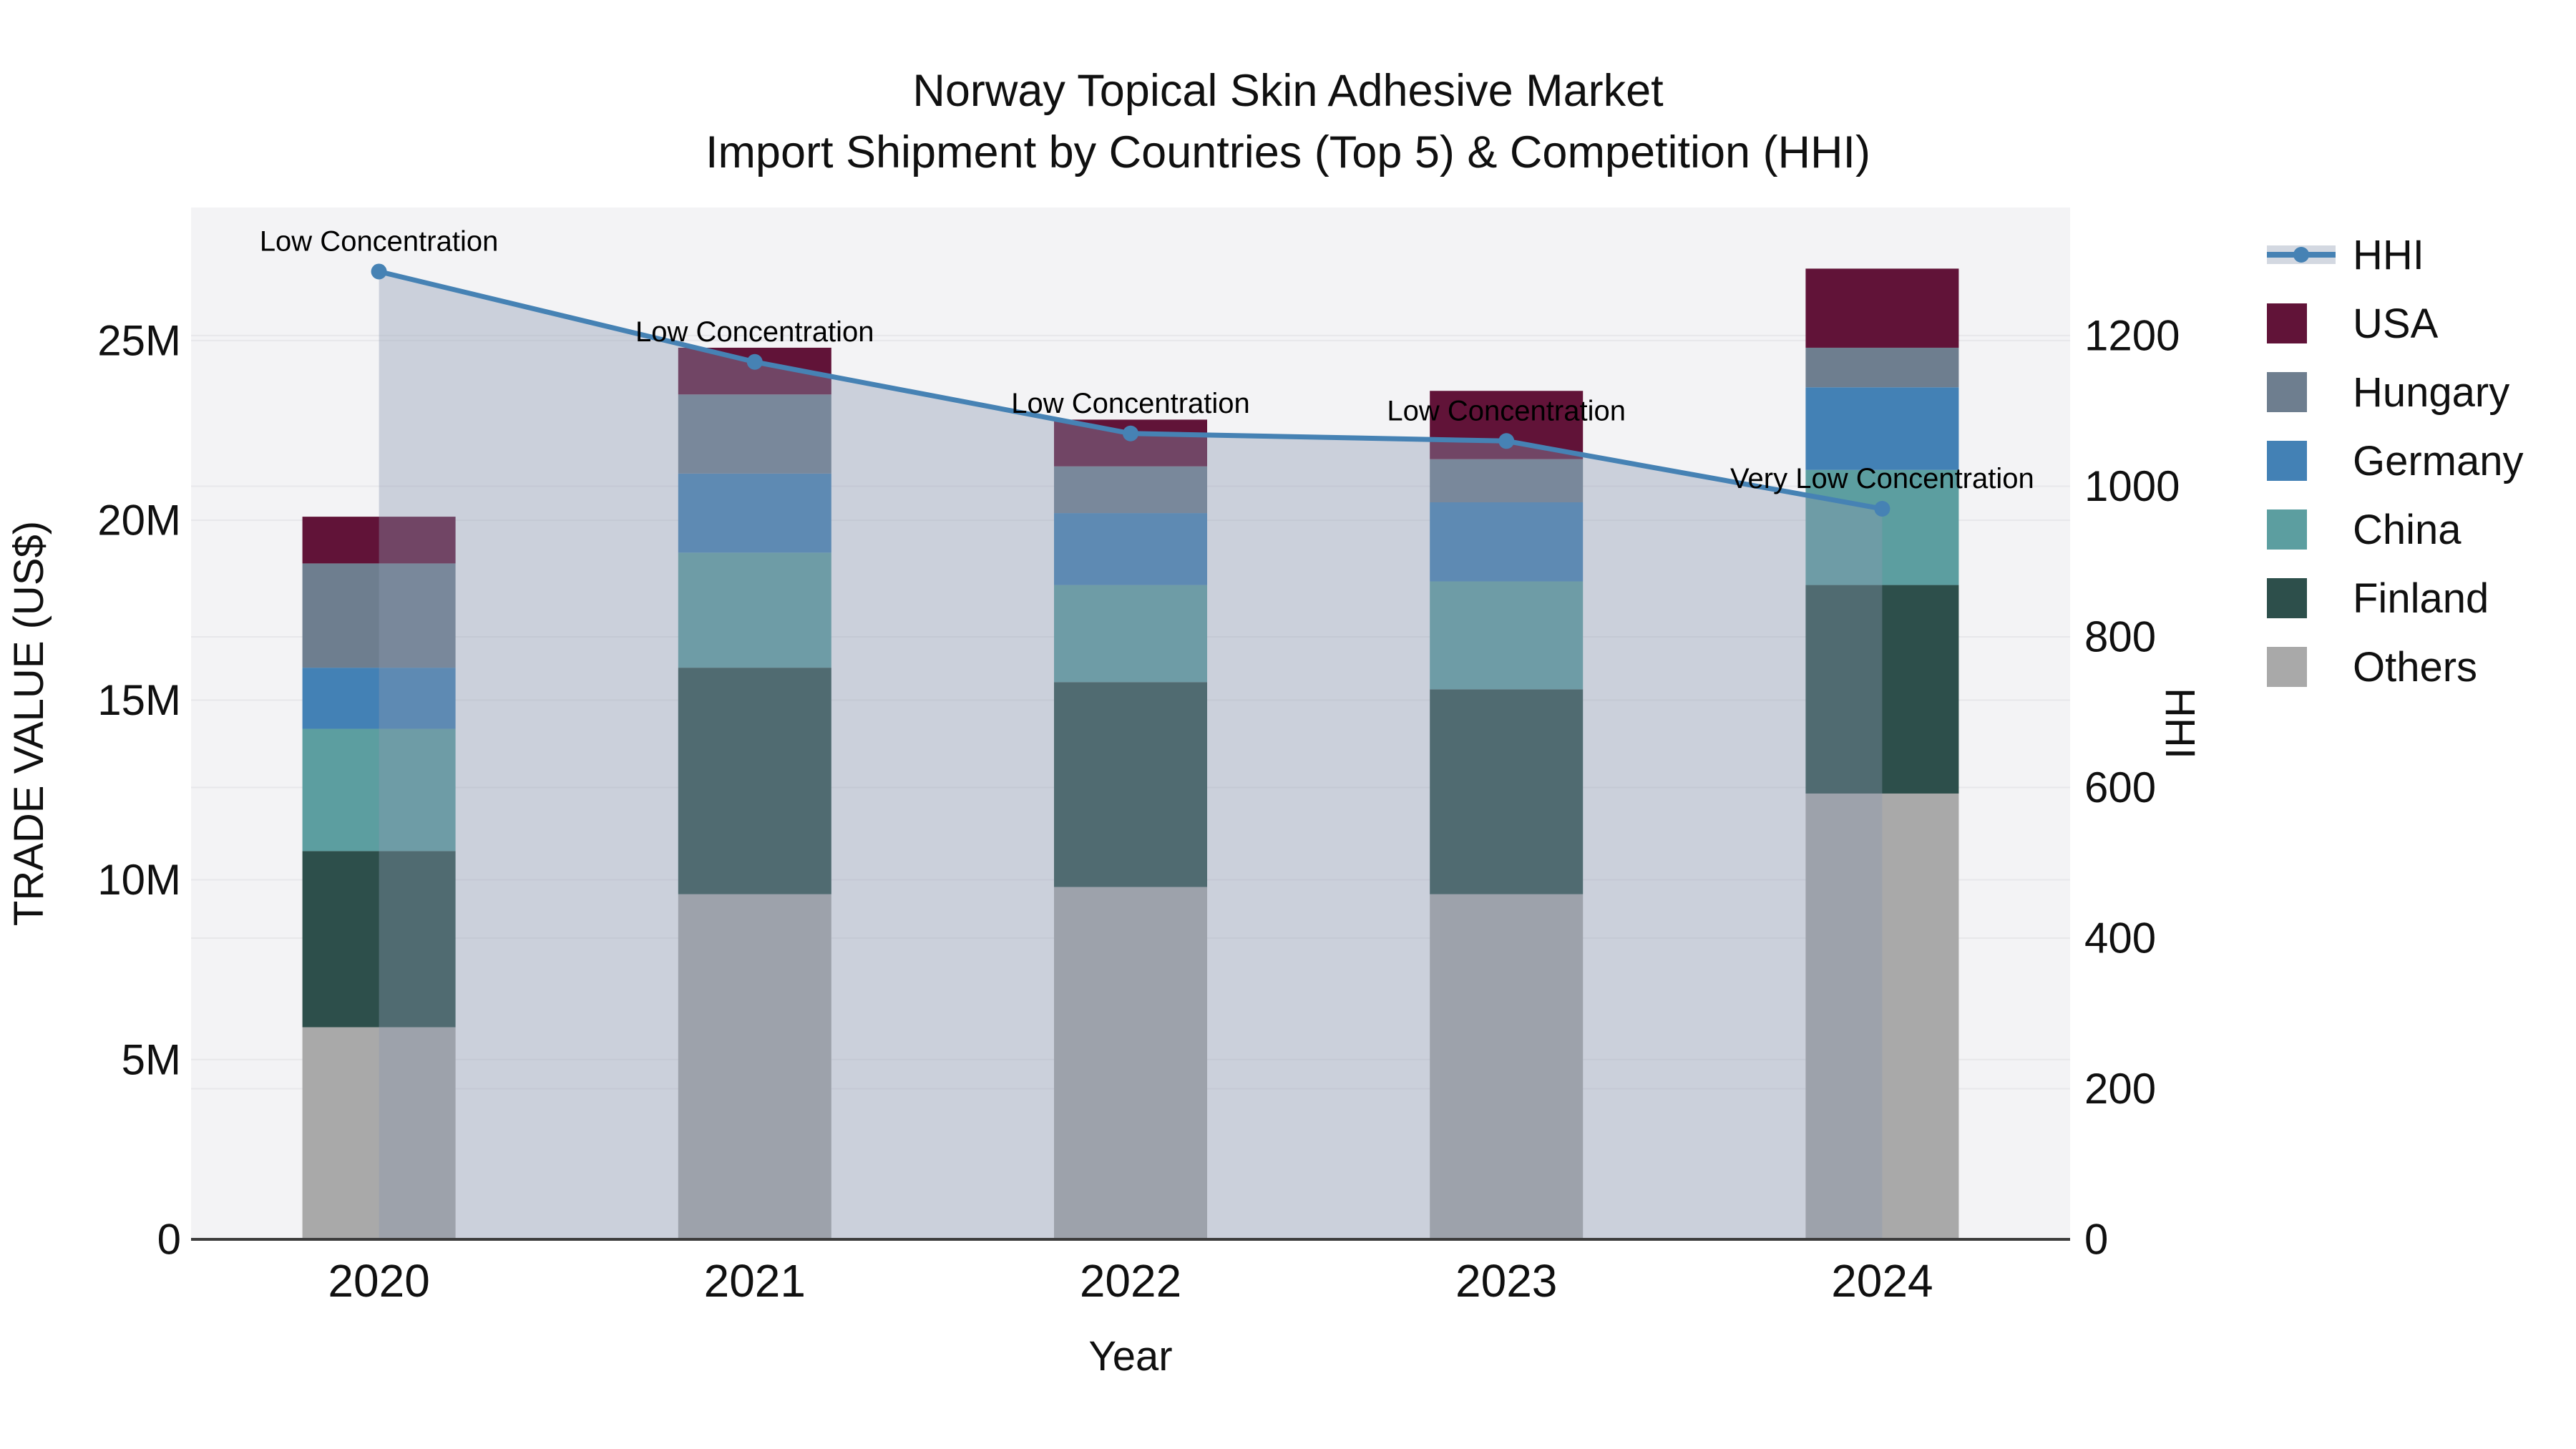 The height and width of the screenshot is (1449, 2576). Describe the element at coordinates (1507, 480) in the screenshot. I see `bar-hungary-2023` at that location.